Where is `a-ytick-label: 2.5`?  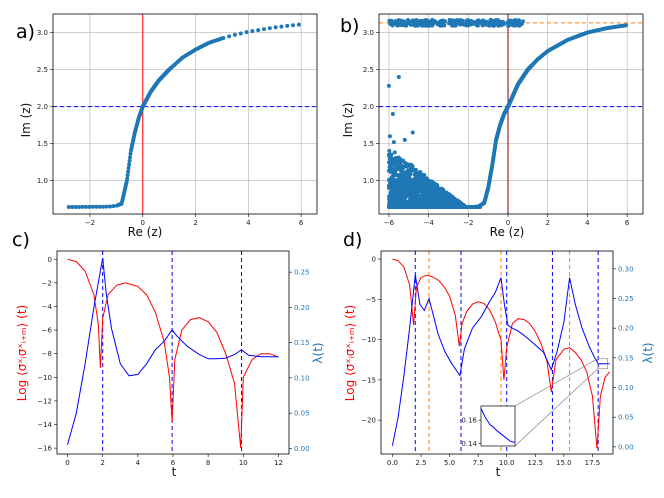
a-ytick-label: 2.5 is located at coordinates (42, 70).